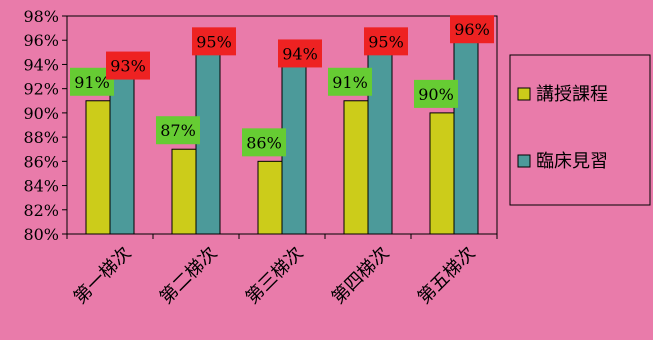 Image resolution: width=653 pixels, height=340 pixels. Describe the element at coordinates (189, 276) in the screenshot. I see `x-category-label: 第二梯次` at that location.